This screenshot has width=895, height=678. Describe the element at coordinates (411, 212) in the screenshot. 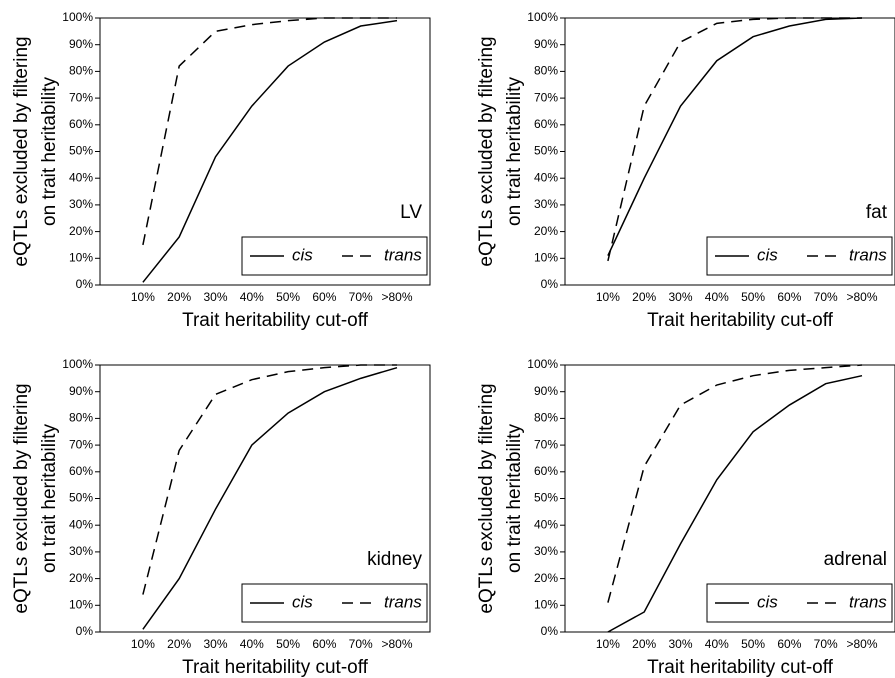

I see `panel-annotation: LV` at that location.